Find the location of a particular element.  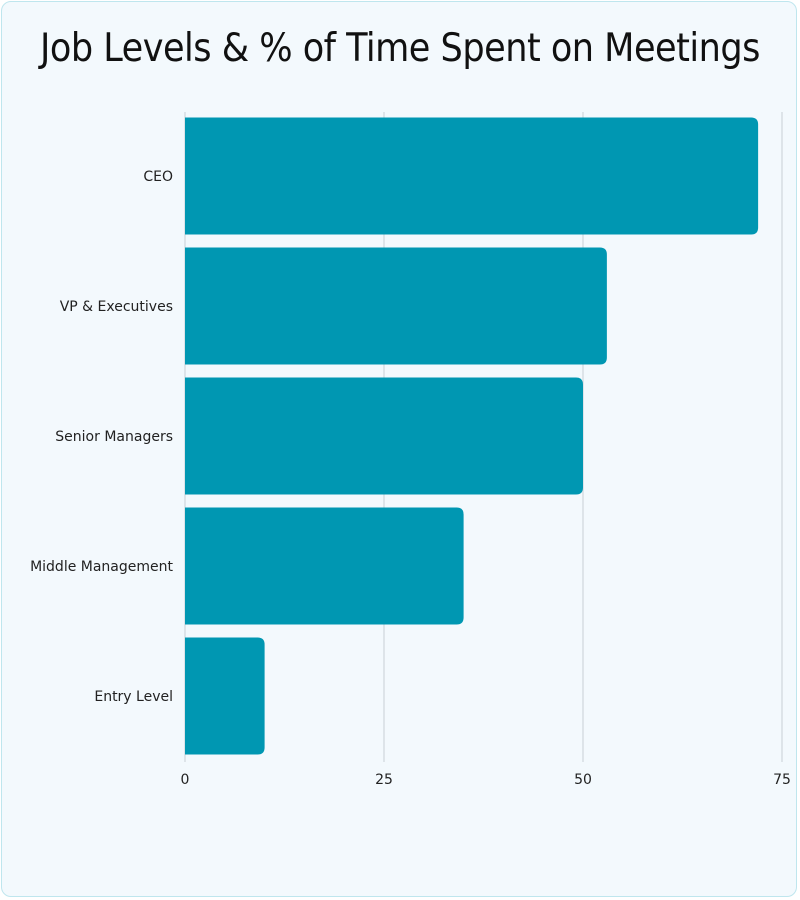

bar-senior-managers is located at coordinates (384, 436).